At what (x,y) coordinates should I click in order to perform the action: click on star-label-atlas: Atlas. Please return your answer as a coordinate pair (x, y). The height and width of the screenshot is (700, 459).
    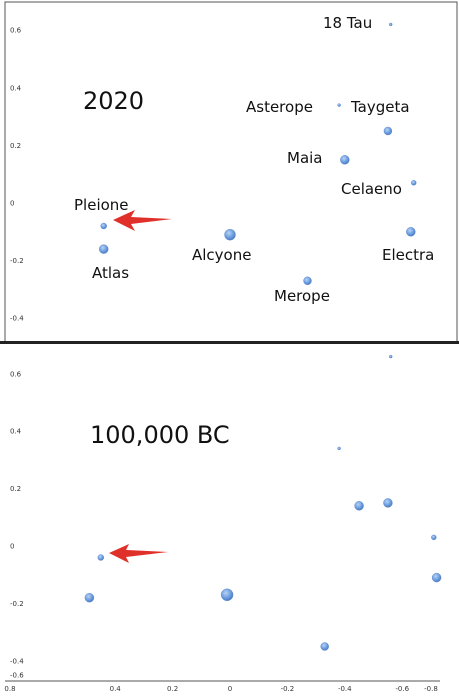
    Looking at the image, I should click on (110, 273).